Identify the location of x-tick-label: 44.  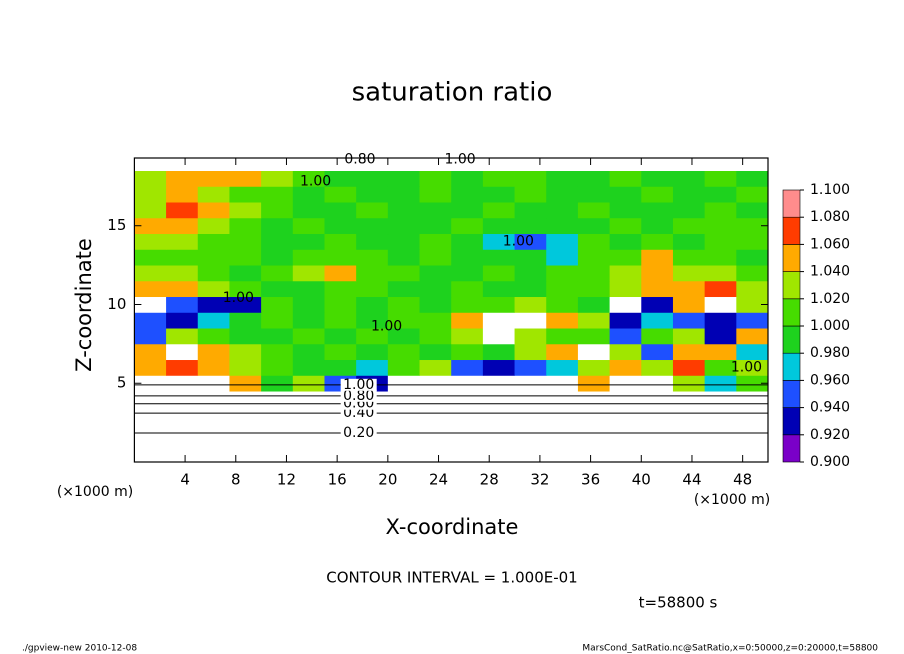
(691, 480).